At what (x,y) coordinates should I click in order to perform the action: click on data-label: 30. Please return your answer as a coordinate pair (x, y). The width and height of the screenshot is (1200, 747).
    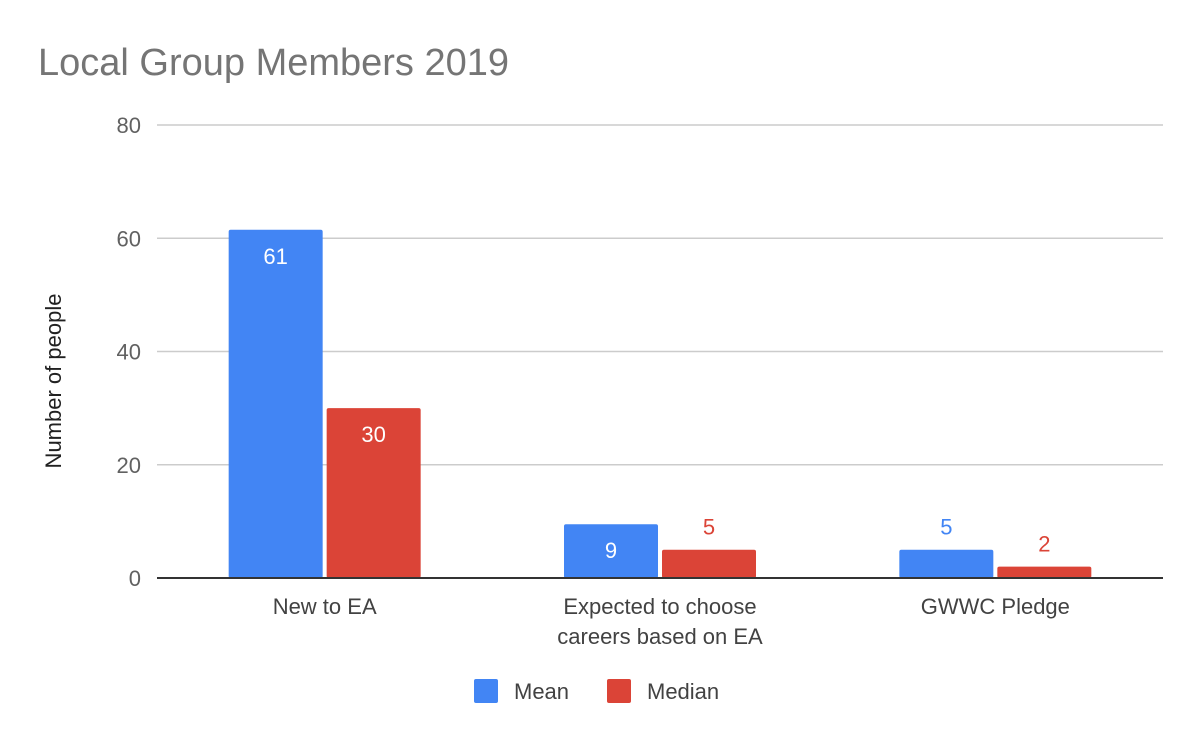
    Looking at the image, I should click on (373, 434).